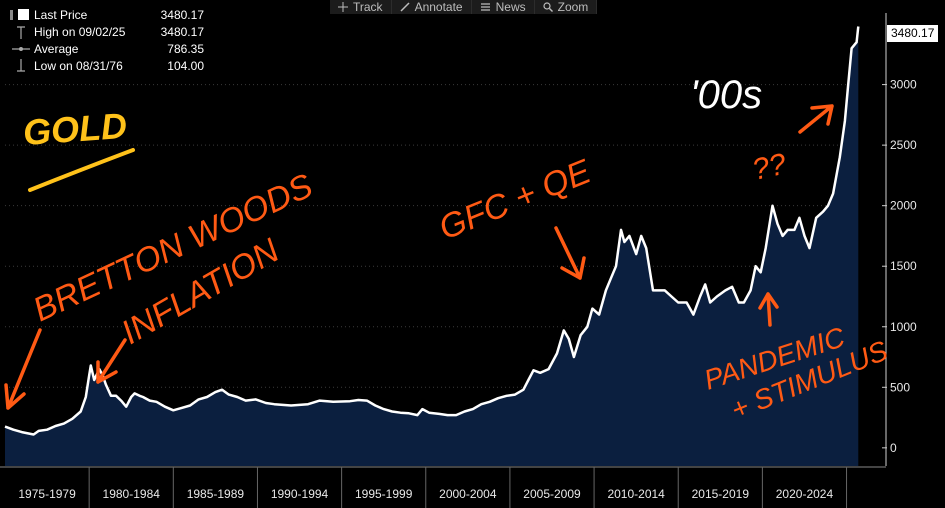 The image size is (945, 508). I want to click on x-tick-label: 1975-1979, so click(47, 494).